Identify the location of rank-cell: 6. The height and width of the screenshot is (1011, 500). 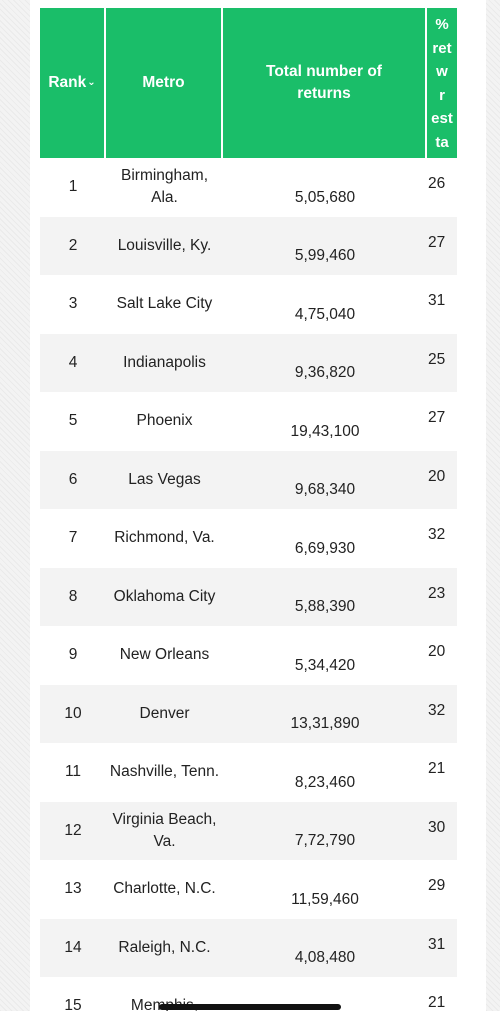
(73, 479).